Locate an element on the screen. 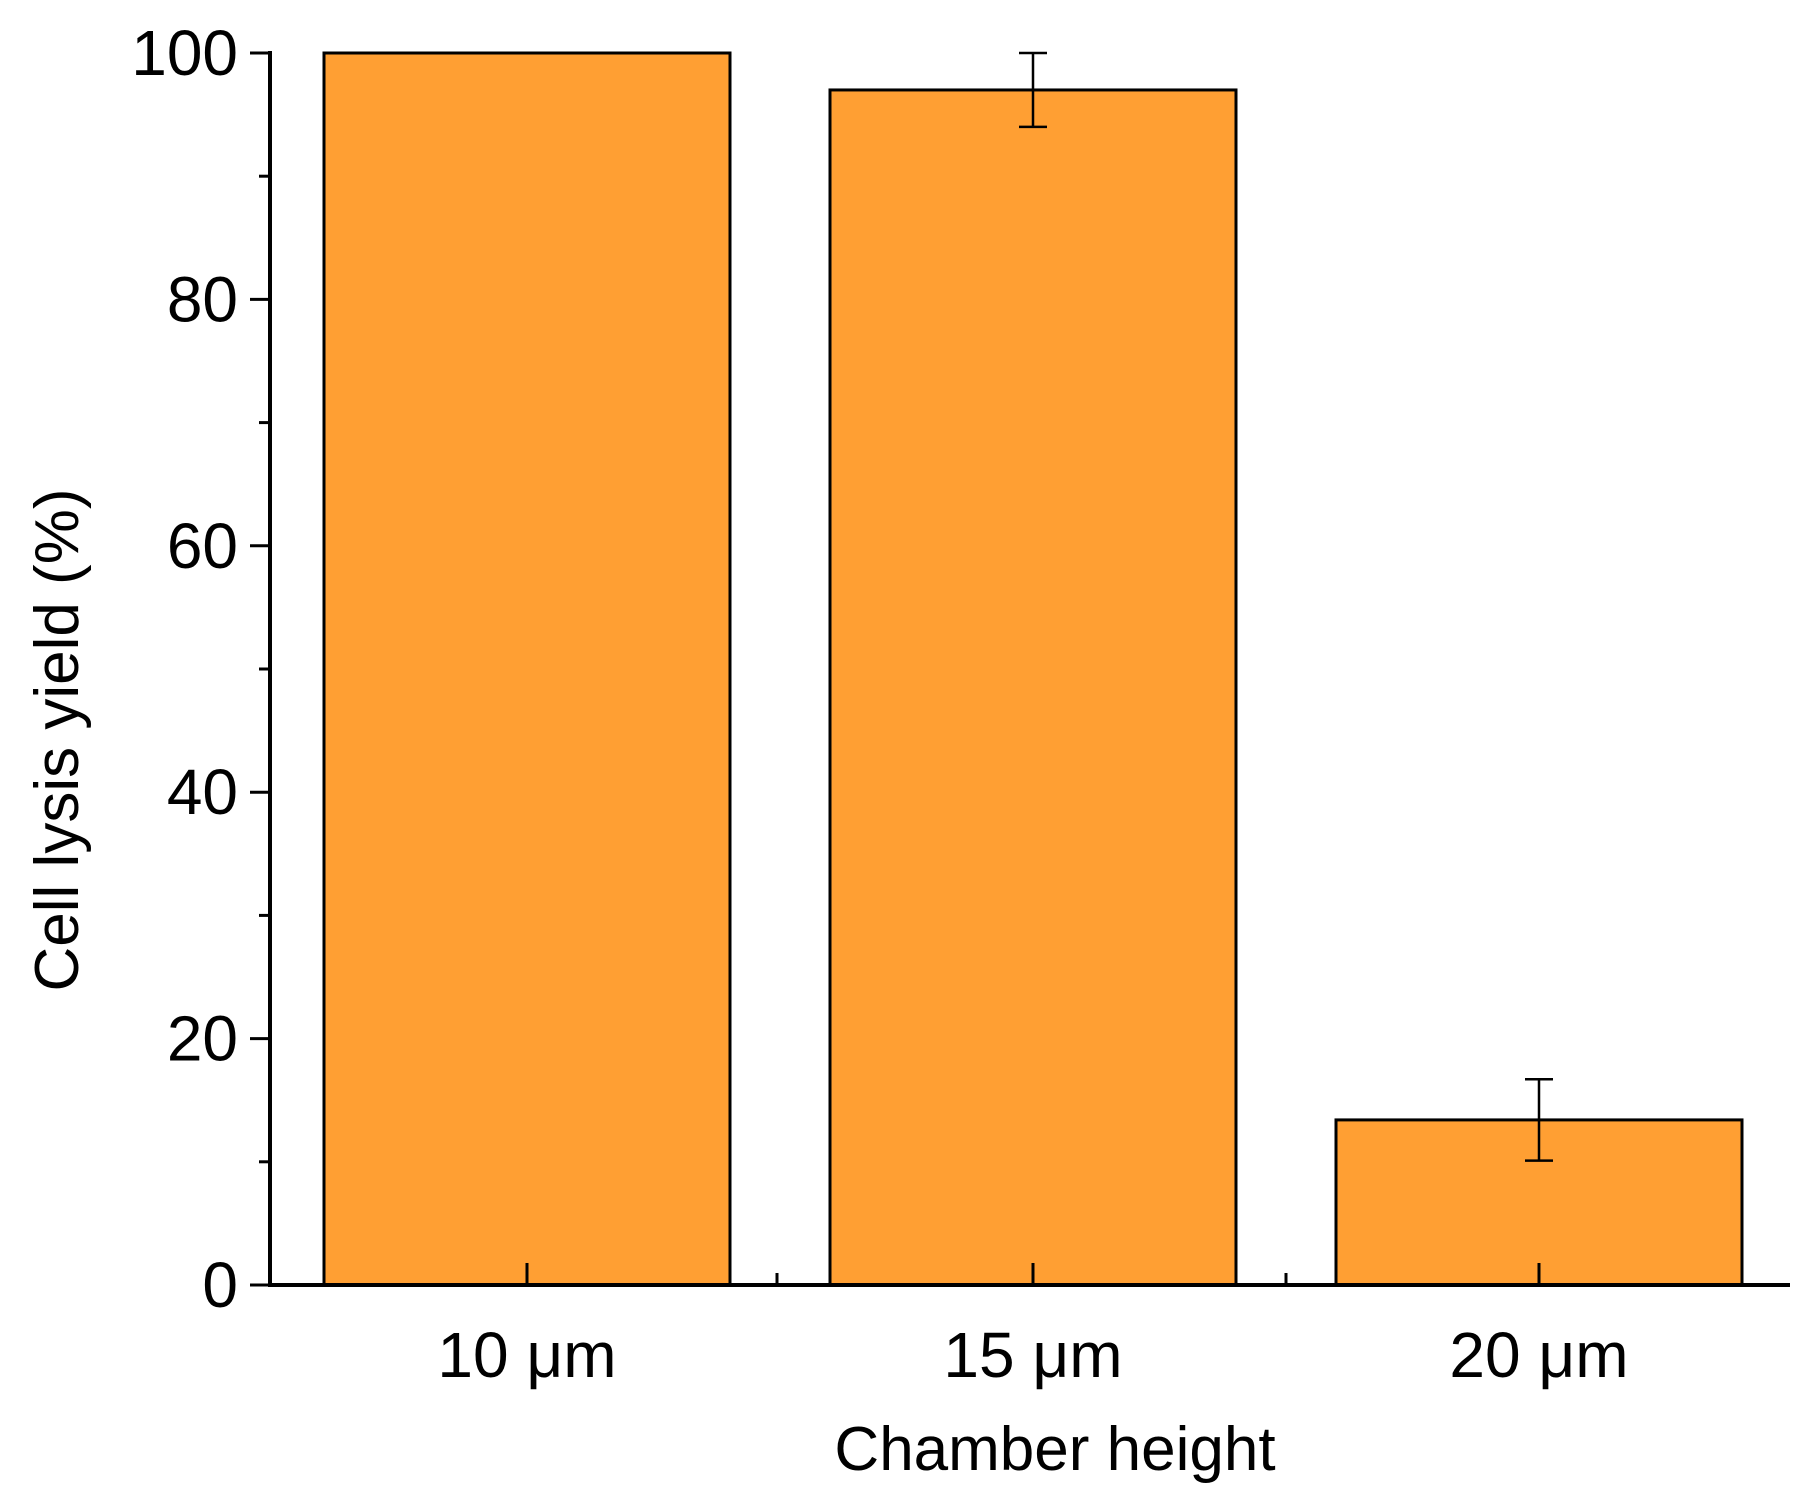 This screenshot has height=1492, width=1810. y-axis-title: Cell lysis yield (%) is located at coordinates (57, 740).